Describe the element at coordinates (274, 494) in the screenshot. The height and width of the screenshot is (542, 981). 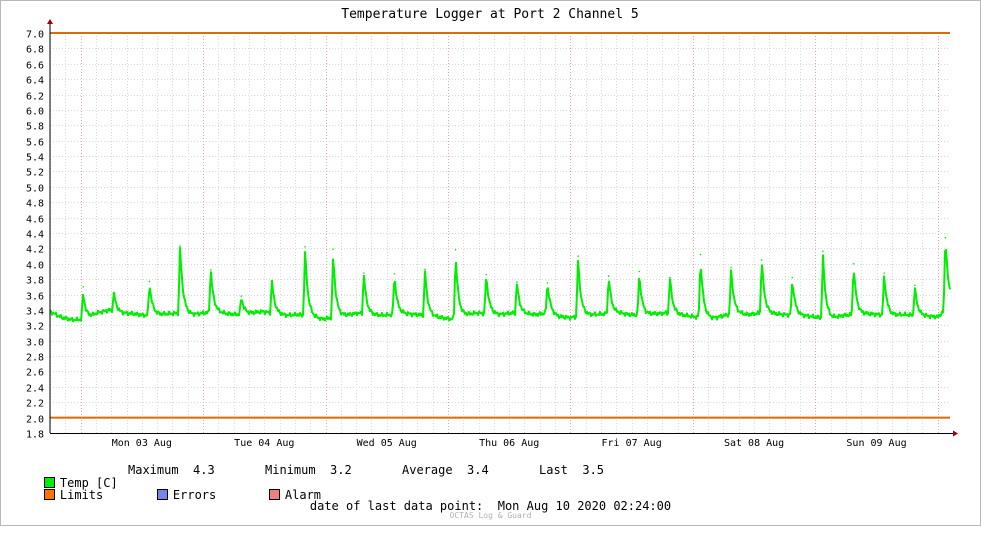
I see `legend-swatch-alarm` at that location.